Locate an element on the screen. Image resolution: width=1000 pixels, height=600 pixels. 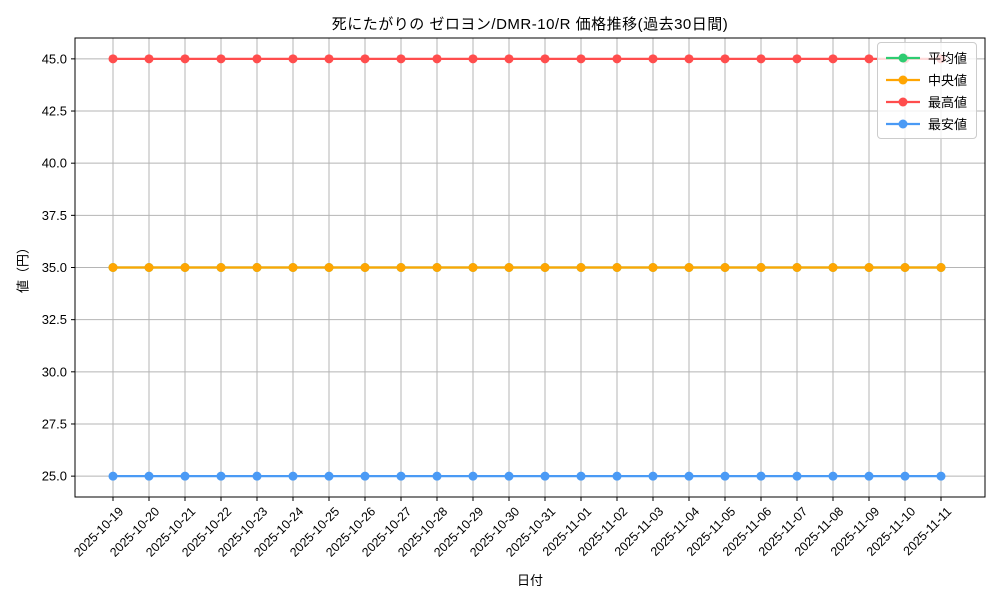
legend-swatch-min is located at coordinates (903, 123).